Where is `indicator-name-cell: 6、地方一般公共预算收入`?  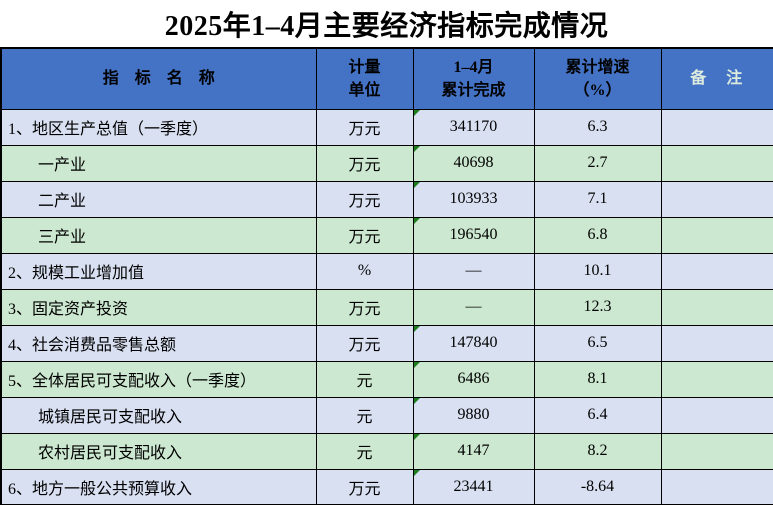
indicator-name-cell: 6、地方一般公共预算收入 is located at coordinates (158, 486).